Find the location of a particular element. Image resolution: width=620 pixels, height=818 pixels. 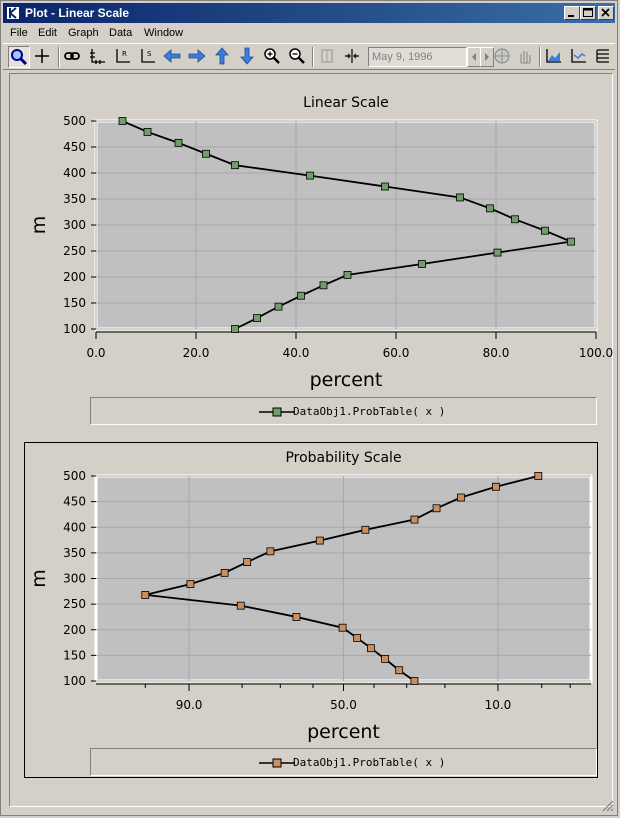

axes-button is located at coordinates (98, 57).